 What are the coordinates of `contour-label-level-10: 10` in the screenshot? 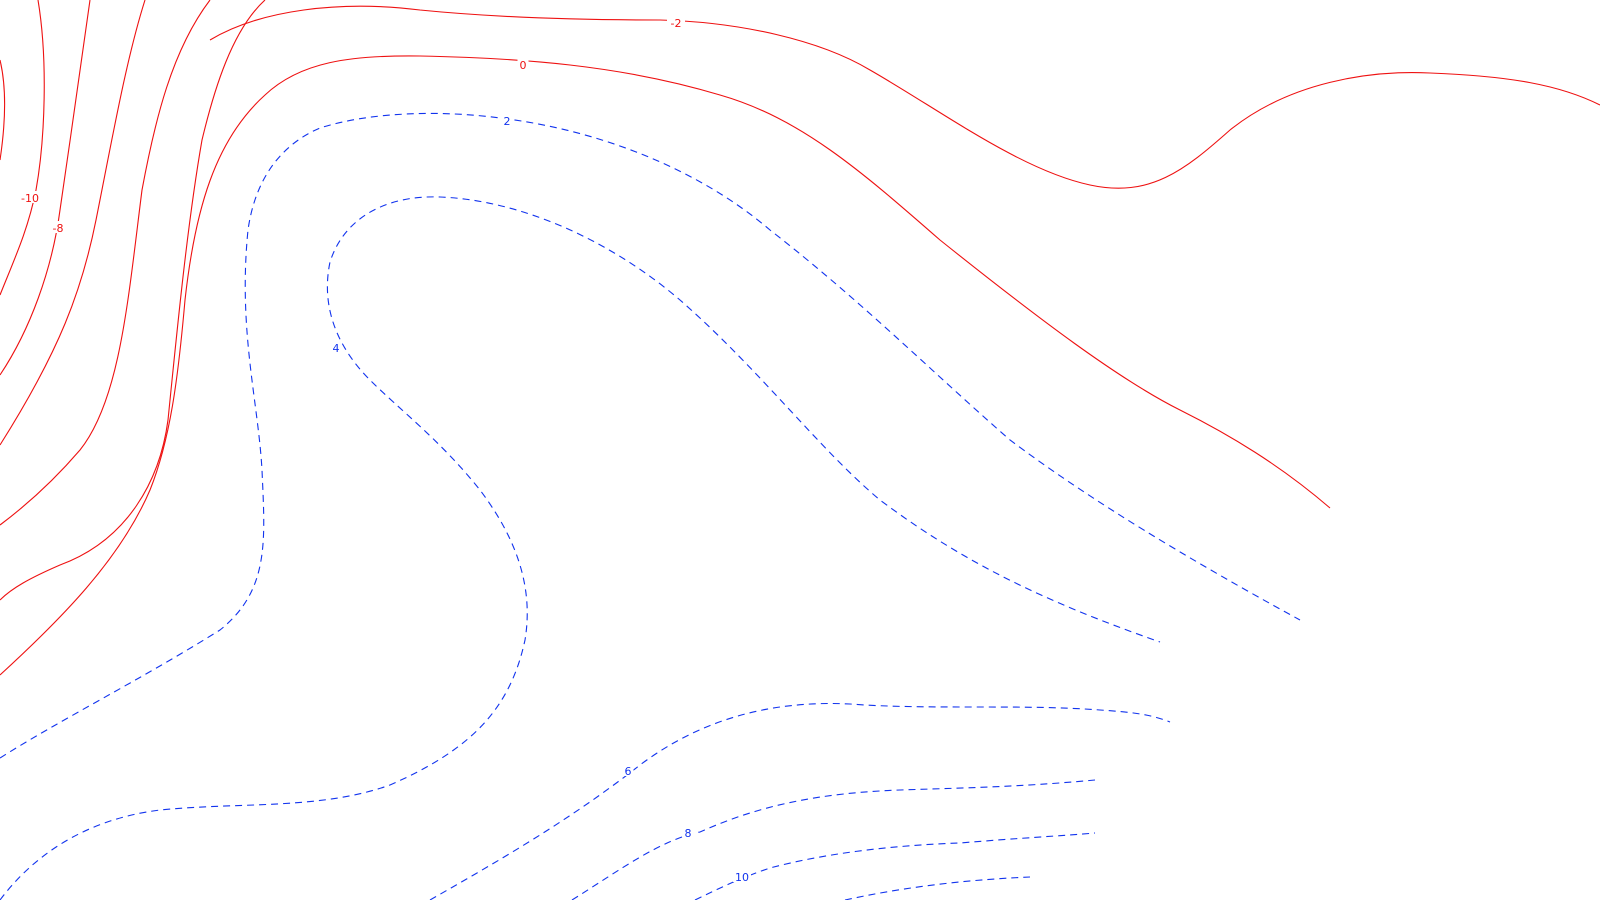 It's located at (742, 877).